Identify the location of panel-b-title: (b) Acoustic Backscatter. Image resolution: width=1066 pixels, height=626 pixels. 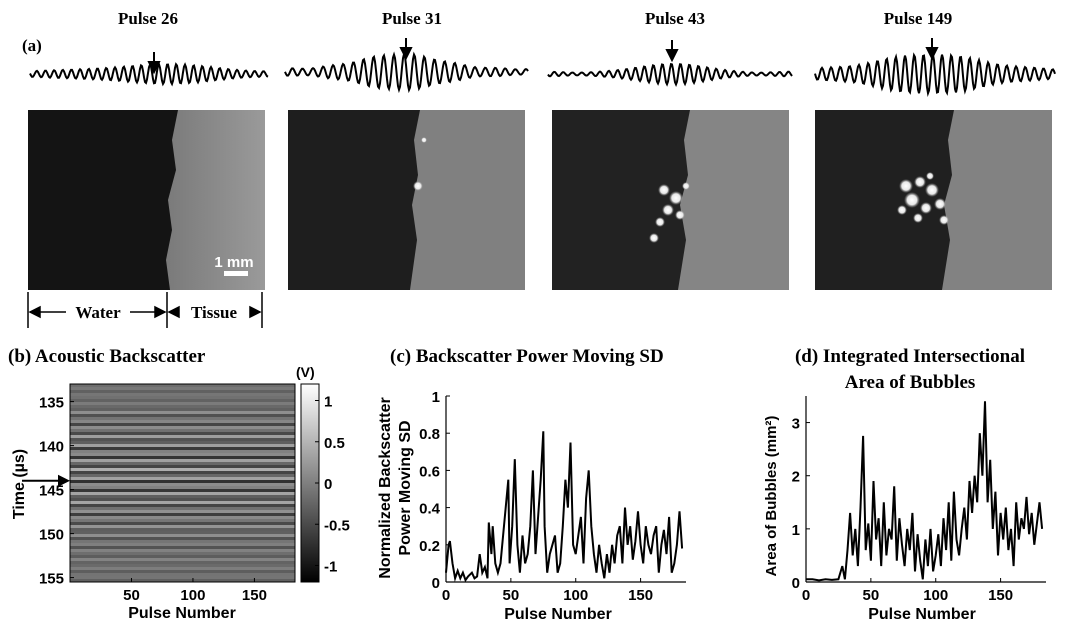
(107, 356).